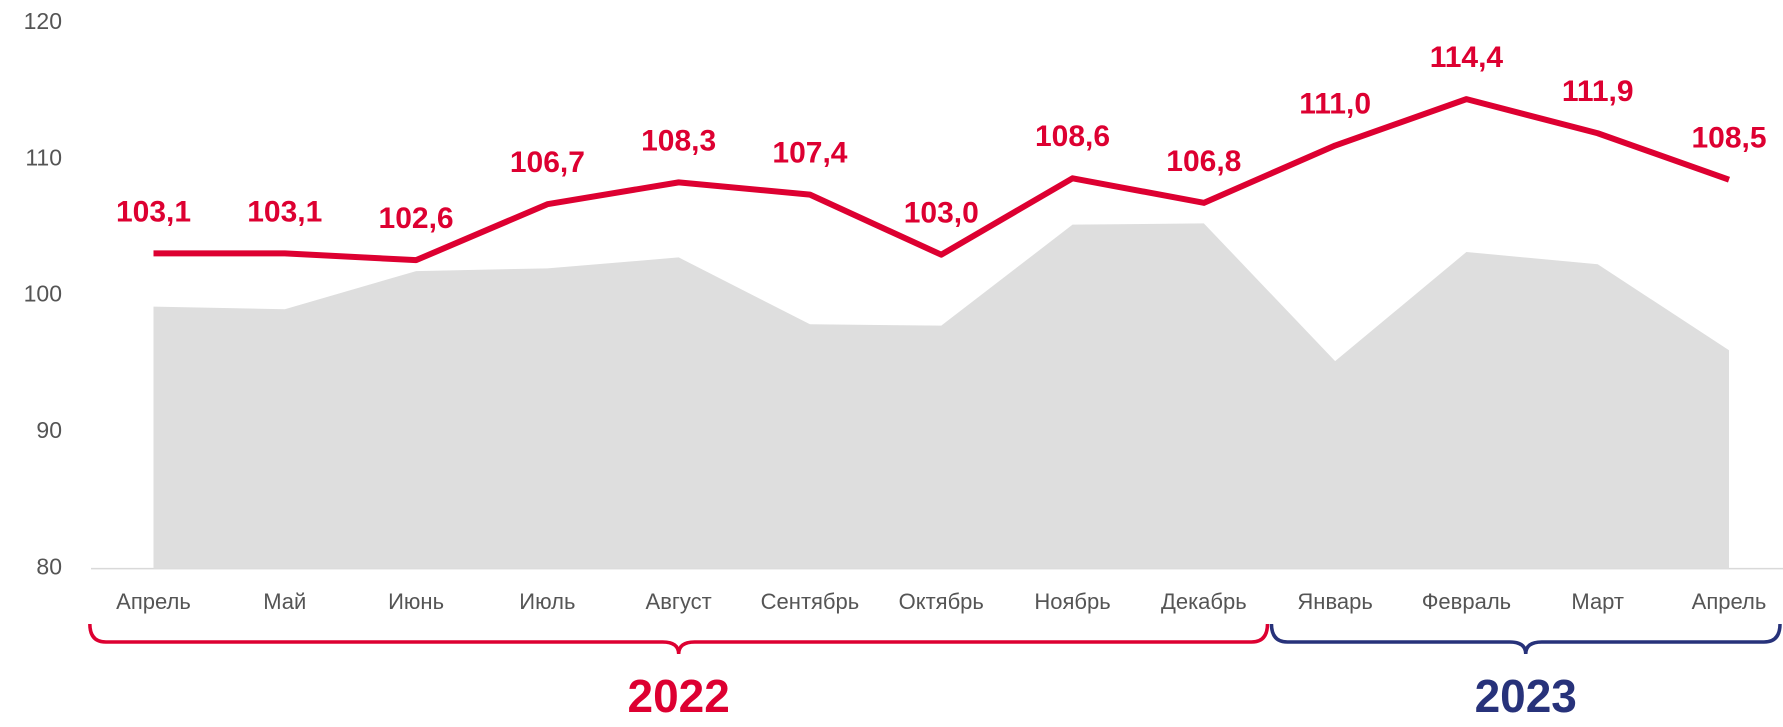 This screenshot has width=1783, height=727. Describe the element at coordinates (1334, 601) in the screenshot. I see `x-tick-label: Январь` at that location.